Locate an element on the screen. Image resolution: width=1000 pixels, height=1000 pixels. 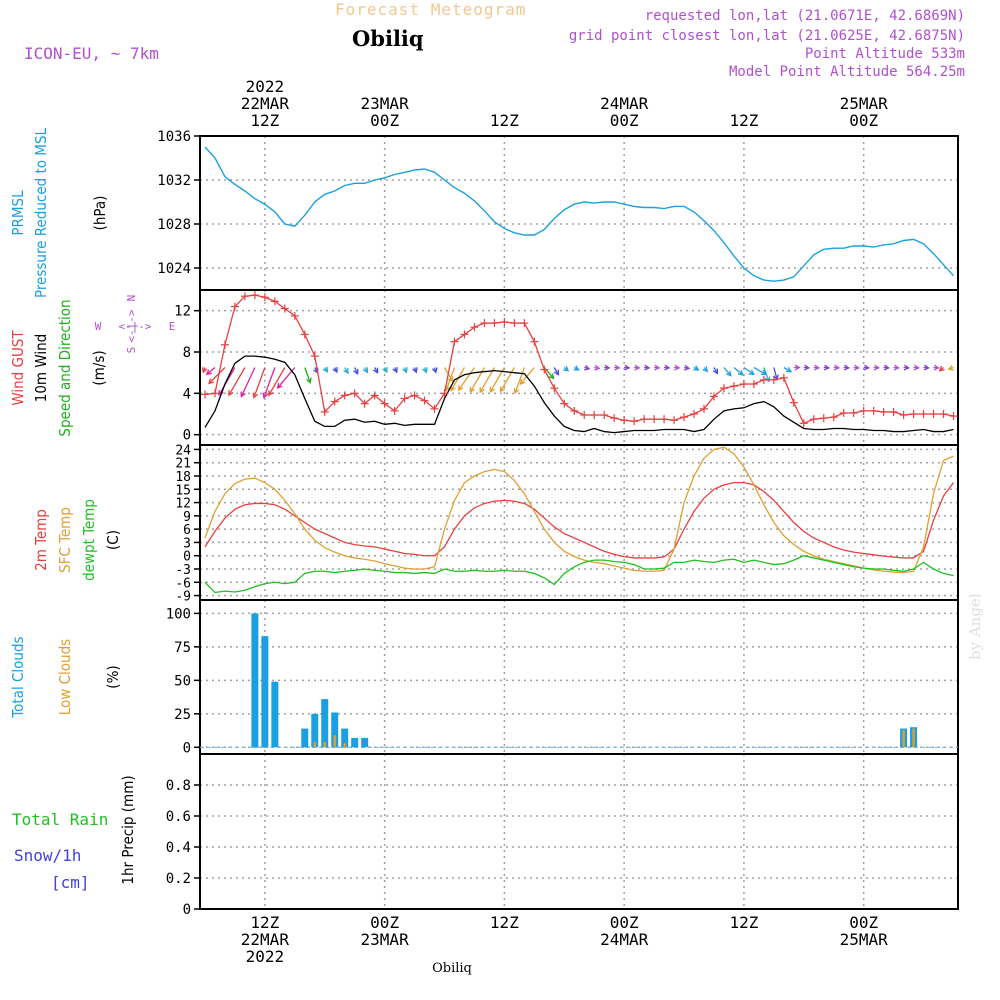
prmsl-line is located at coordinates (579, 214).